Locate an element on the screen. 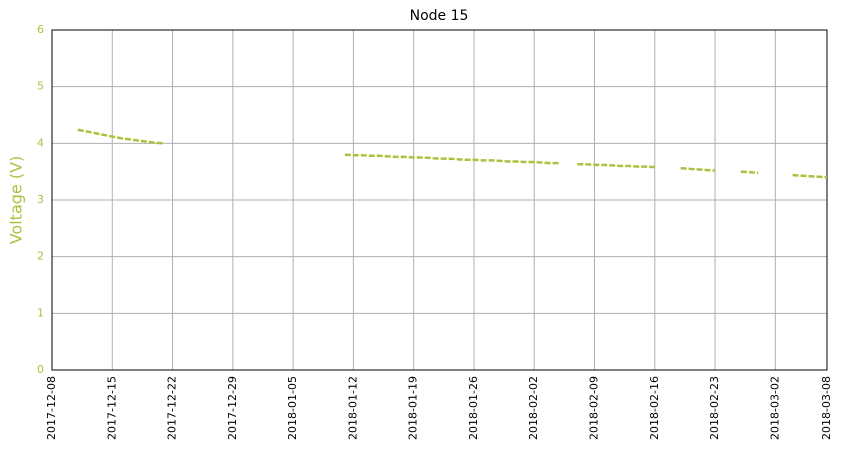  x-tick-label: 2017-12-29 is located at coordinates (232, 408).